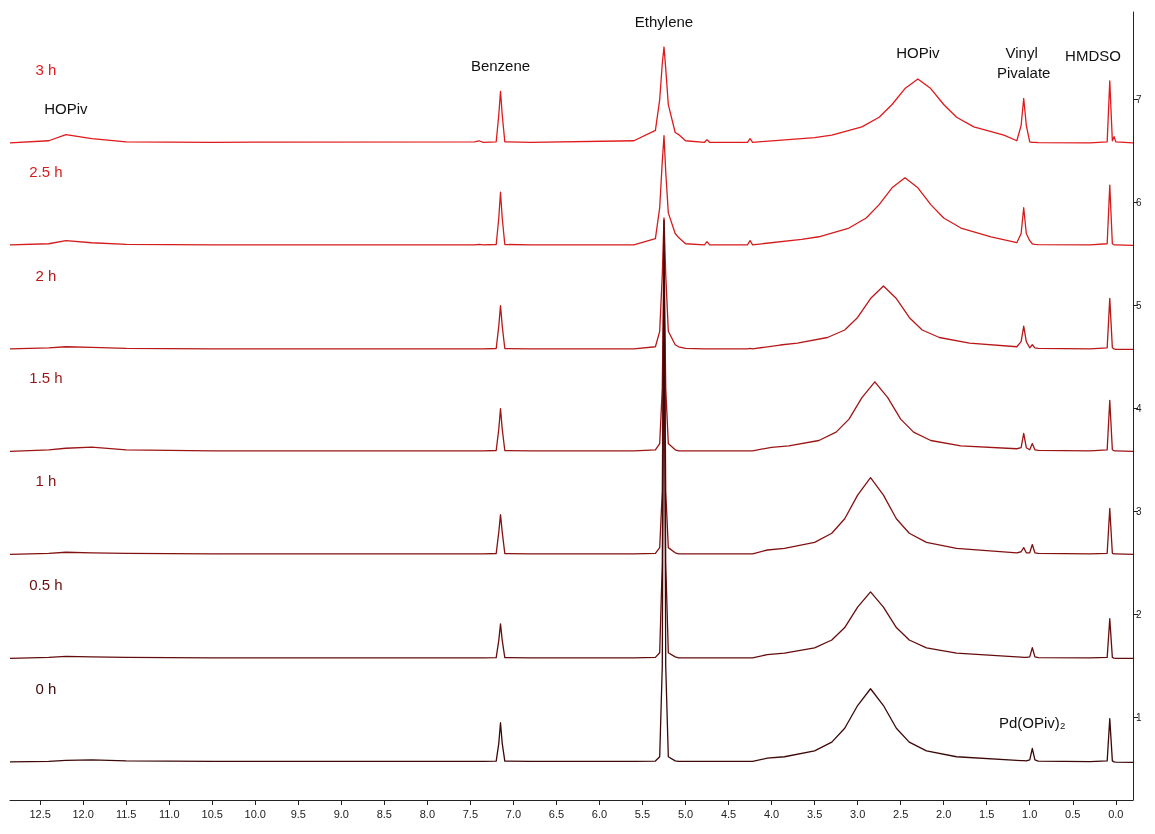 This screenshot has height=834, width=1155. What do you see at coordinates (126, 813) in the screenshot?
I see `x-tick-label: 11.5` at bounding box center [126, 813].